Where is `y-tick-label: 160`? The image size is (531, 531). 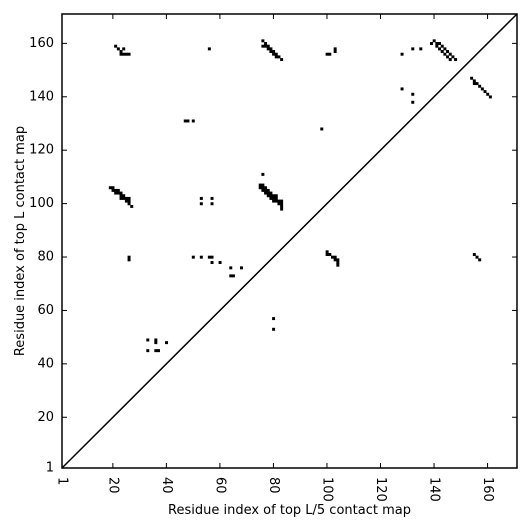 y-tick-label: 160 is located at coordinates (41, 43).